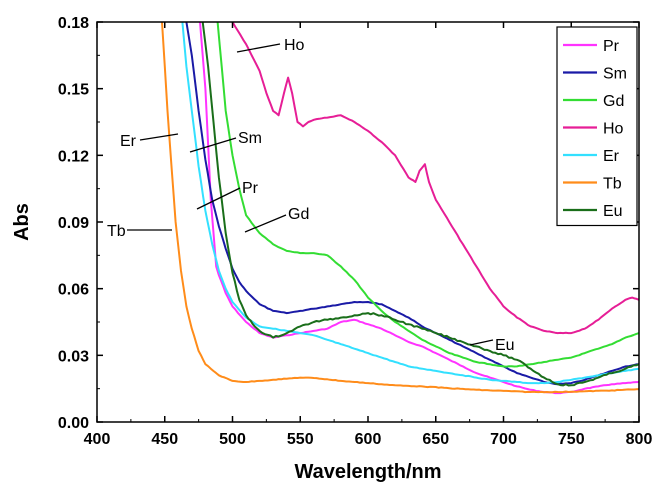 The width and height of the screenshot is (660, 489). Describe the element at coordinates (73, 156) in the screenshot. I see `y-tick-label: 0.12` at that location.